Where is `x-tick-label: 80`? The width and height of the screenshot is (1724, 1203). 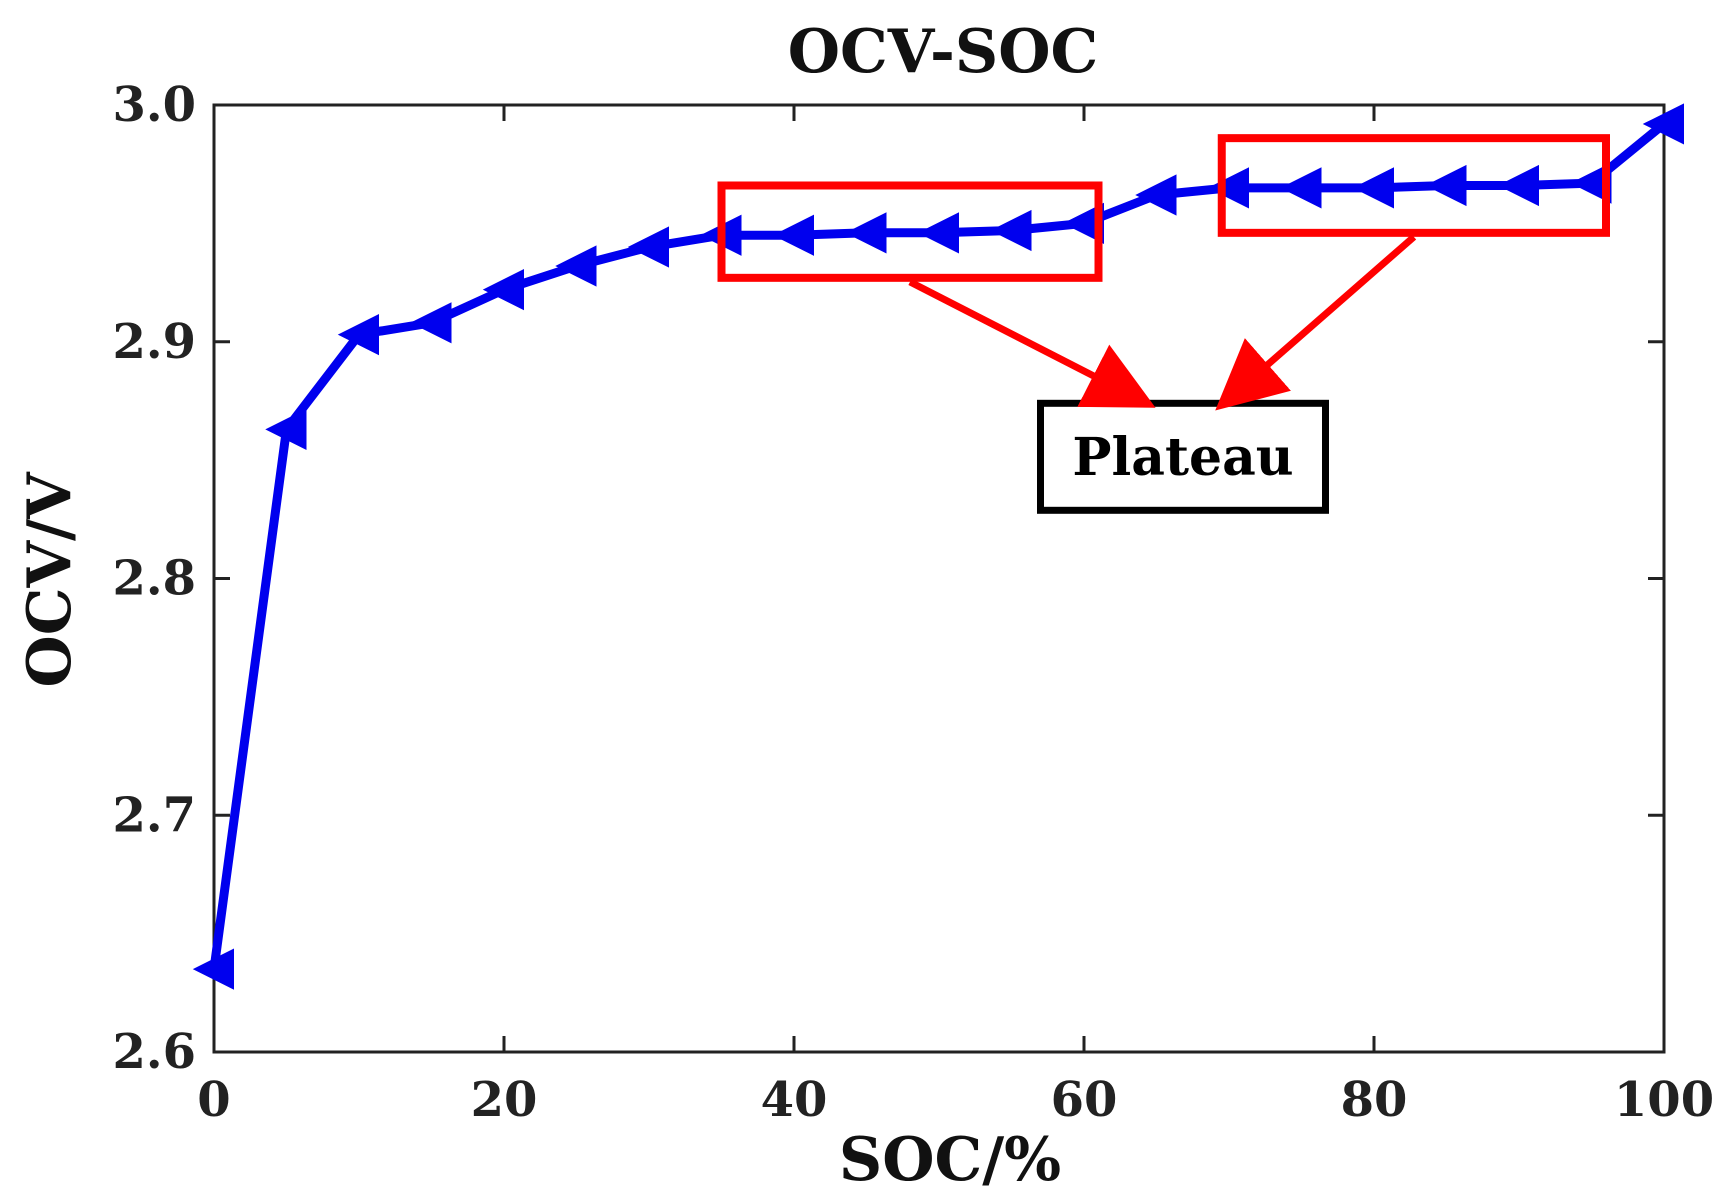
x-tick-label: 80 is located at coordinates (1374, 1100).